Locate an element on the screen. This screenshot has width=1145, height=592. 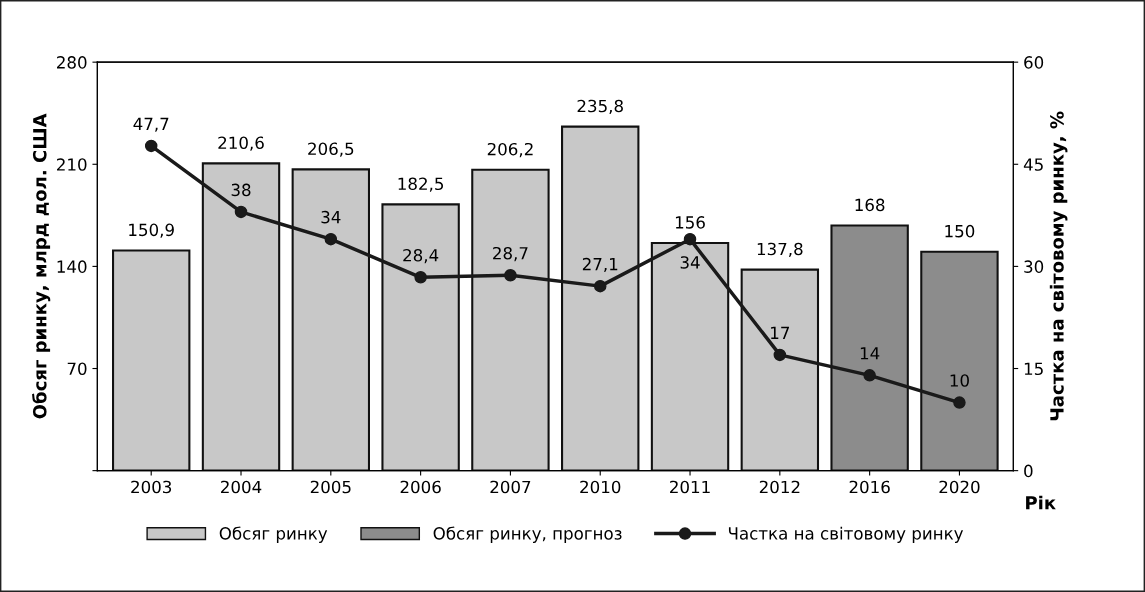
legend-label: Обсяг ринку, прогноз is located at coordinates (527, 534).